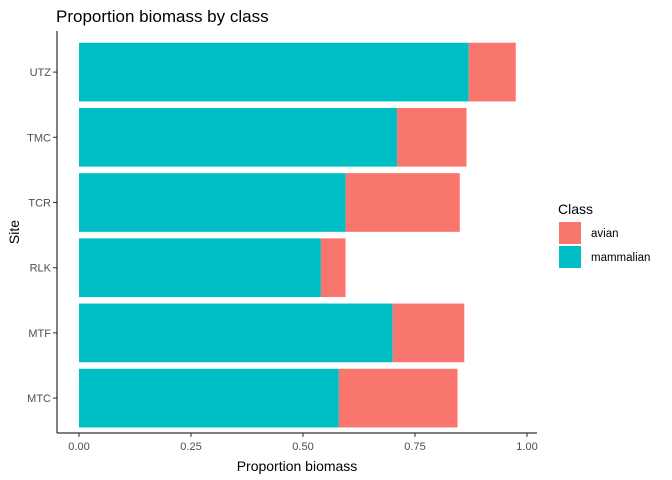  I want to click on x-tick-label: 0.75, so click(414, 447).